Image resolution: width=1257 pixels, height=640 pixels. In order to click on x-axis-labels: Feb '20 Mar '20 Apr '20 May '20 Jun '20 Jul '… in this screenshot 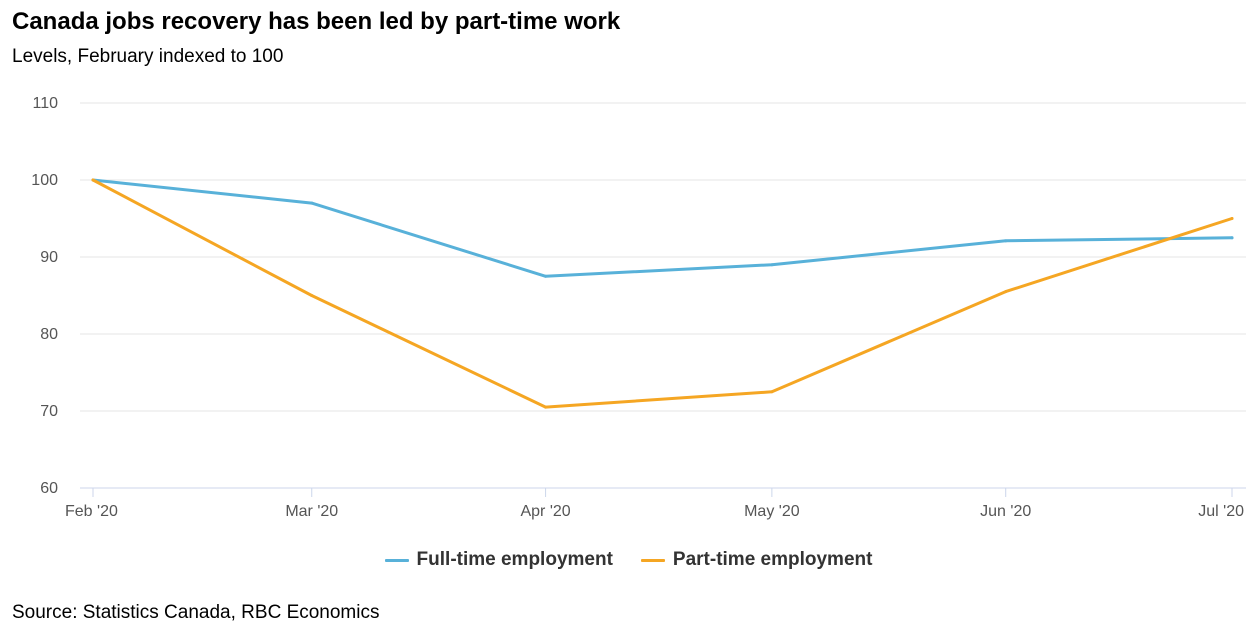, I will do `click(654, 511)`.